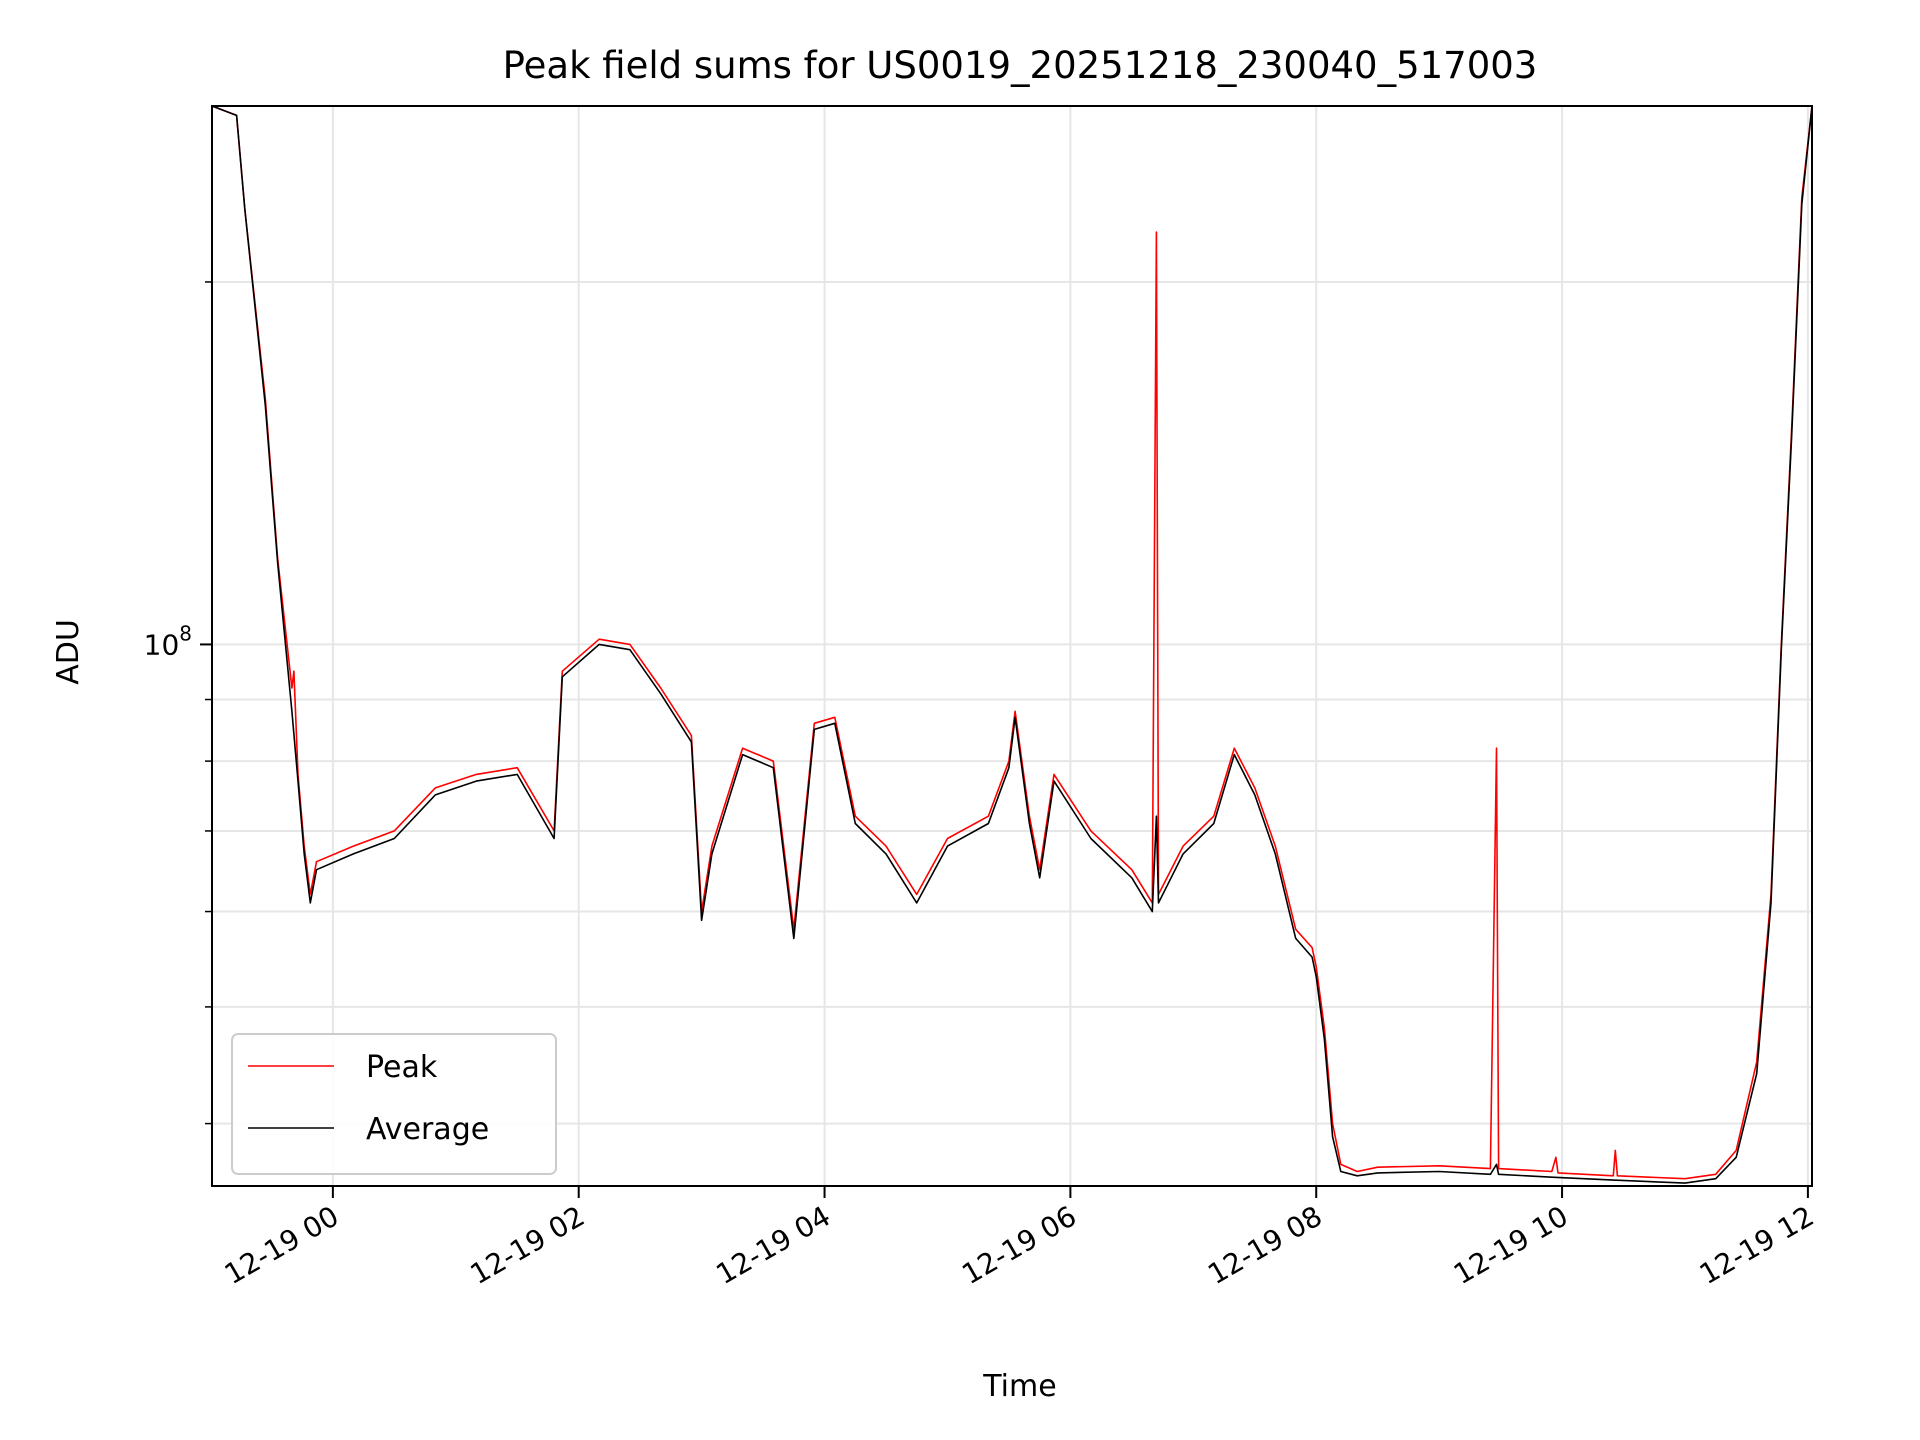 Image resolution: width=1920 pixels, height=1440 pixels. Describe the element at coordinates (185, 633) in the screenshot. I see `y-tick-label-exponent: 8` at that location.